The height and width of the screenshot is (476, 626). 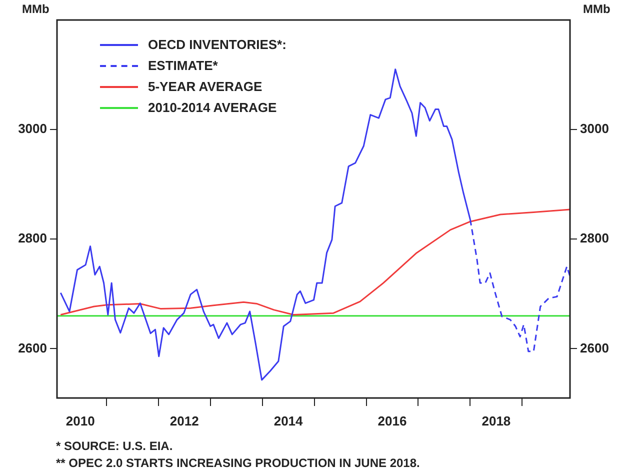 I want to click on x-tick-label: 2010, so click(x=80, y=420).